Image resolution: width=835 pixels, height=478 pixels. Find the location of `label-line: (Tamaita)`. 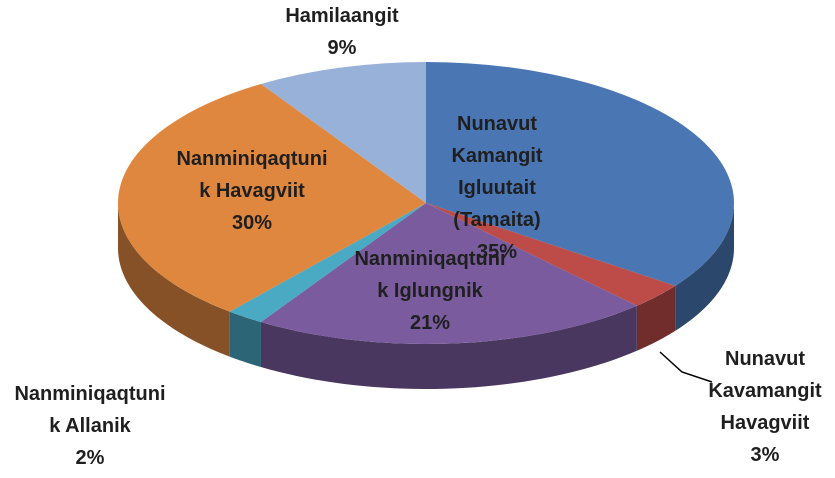

label-line: (Tamaita) is located at coordinates (496, 220).